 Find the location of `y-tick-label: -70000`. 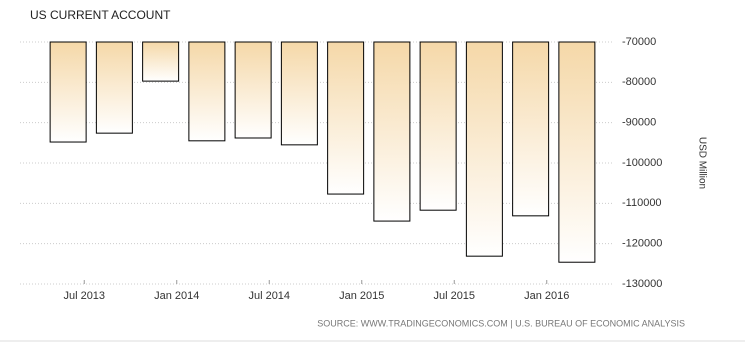

y-tick-label: -70000 is located at coordinates (639, 42).